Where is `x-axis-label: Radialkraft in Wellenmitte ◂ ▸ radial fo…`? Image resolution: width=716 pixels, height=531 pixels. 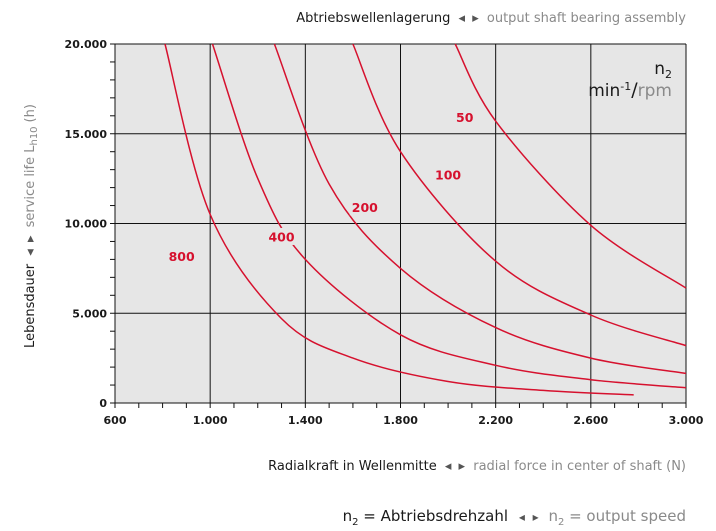
x-axis-label: Radialkraft in Wellenmitte ◂ ▸ radial fo… is located at coordinates (477, 466).